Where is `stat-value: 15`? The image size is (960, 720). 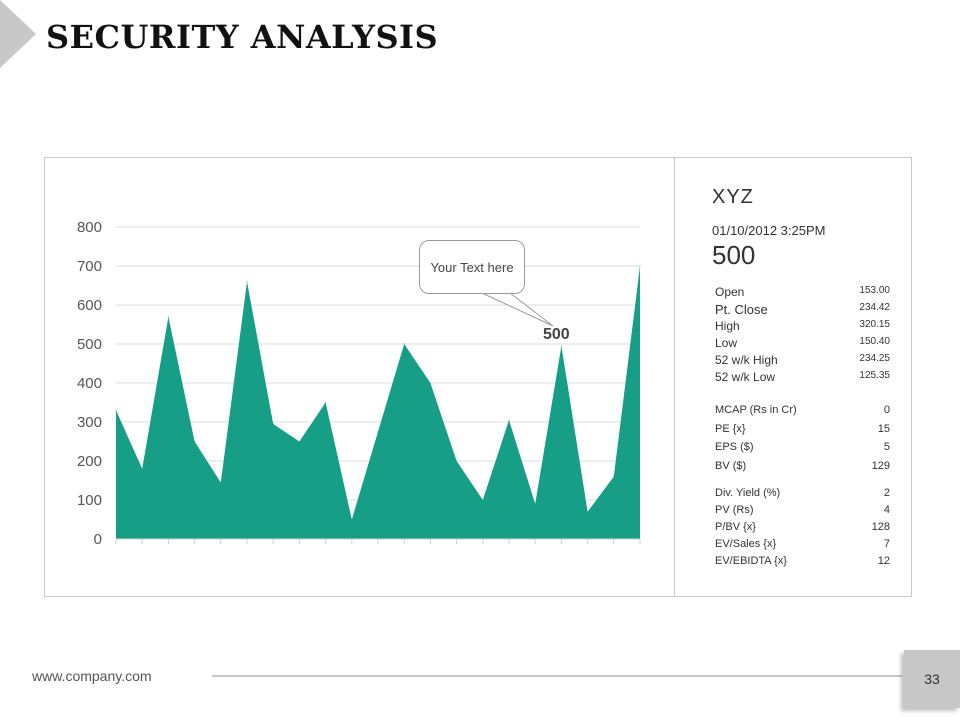 stat-value: 15 is located at coordinates (883, 428).